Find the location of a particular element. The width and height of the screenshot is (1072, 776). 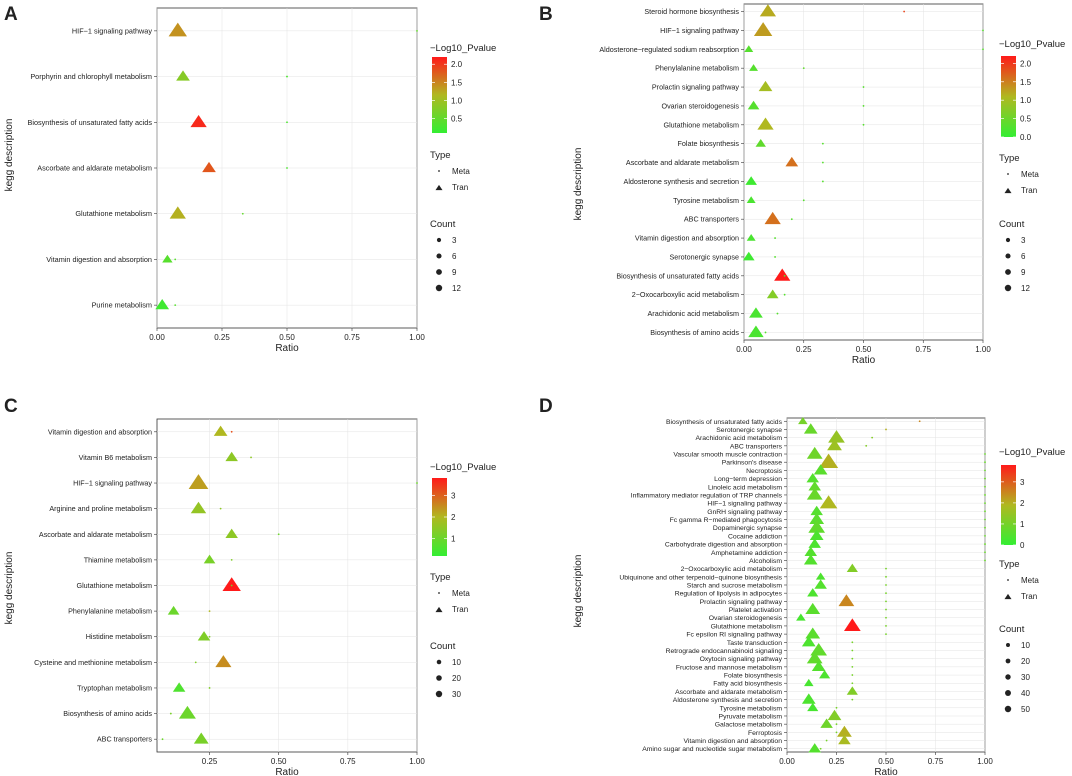

y-tick-label: Ovarian steroidogenesis is located at coordinates (700, 105).